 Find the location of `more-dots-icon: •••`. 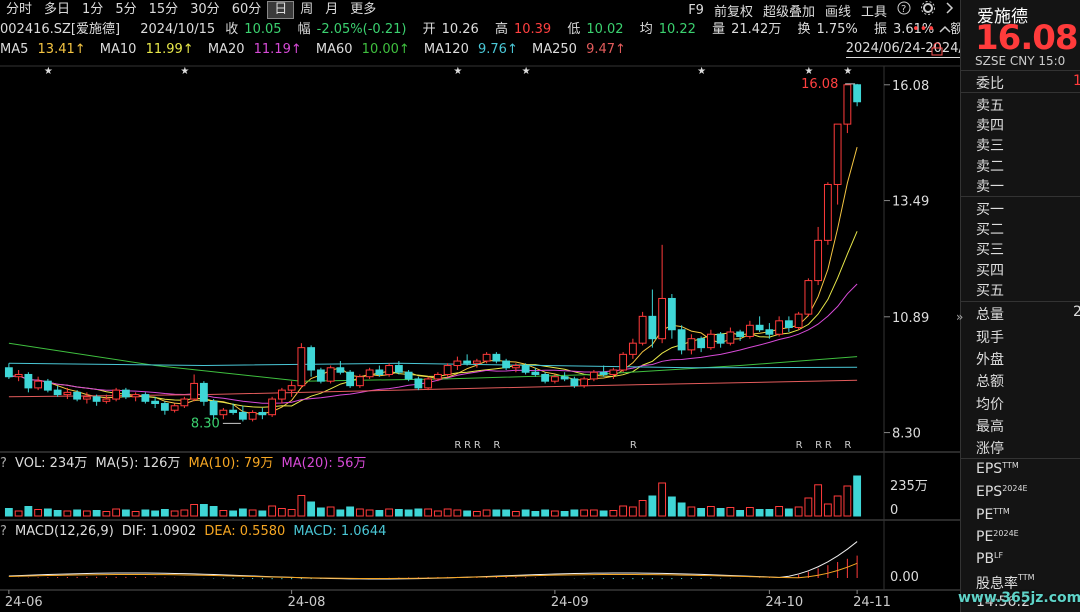

more-dots-icon: ••• is located at coordinates (924, 29).